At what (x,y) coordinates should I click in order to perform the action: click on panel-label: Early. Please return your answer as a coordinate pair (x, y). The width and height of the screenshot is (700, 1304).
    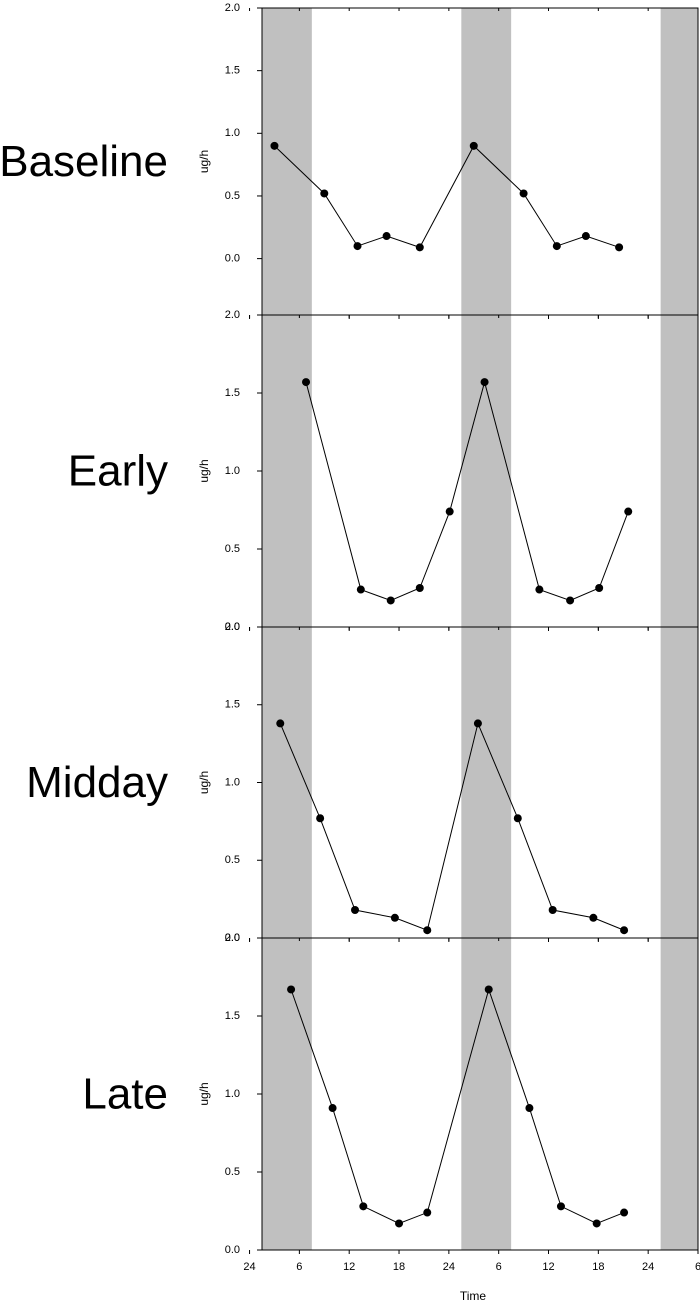
    Looking at the image, I should click on (118, 471).